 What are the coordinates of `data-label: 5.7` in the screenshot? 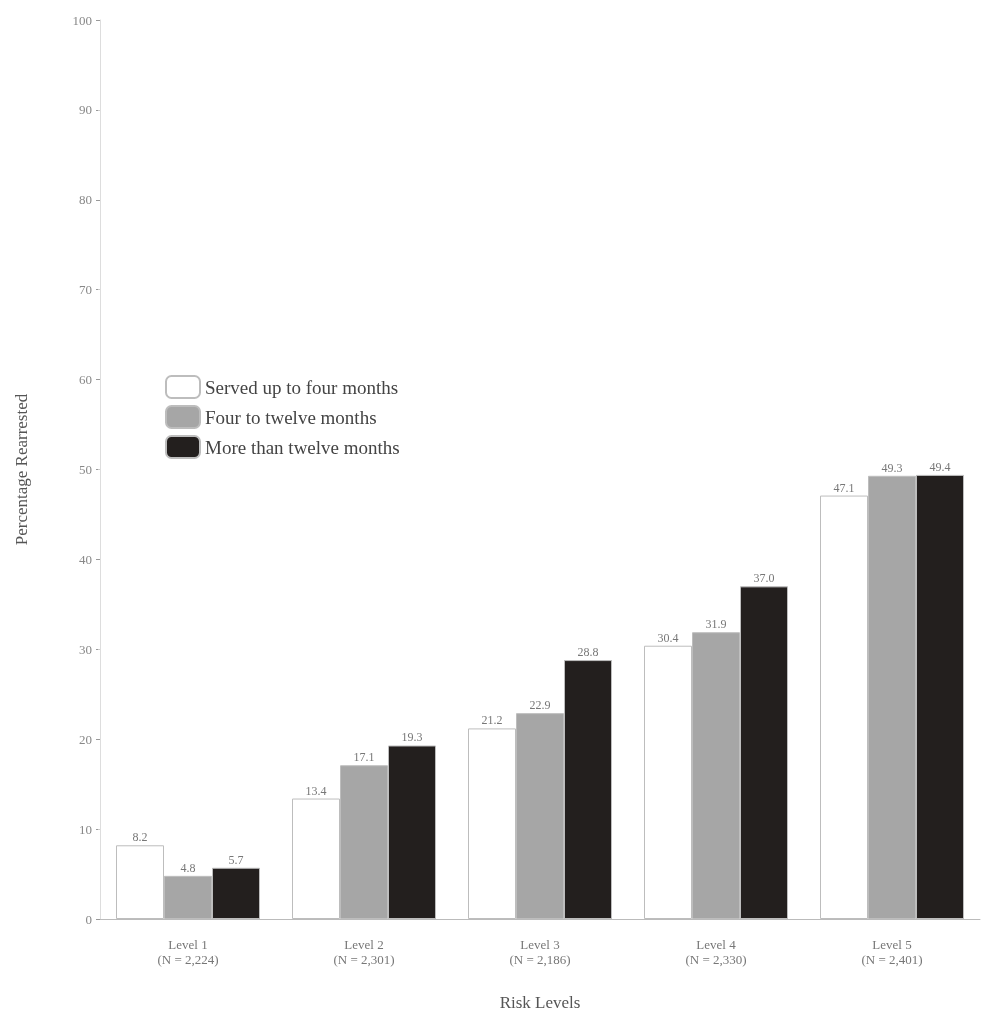 It's located at (236, 859).